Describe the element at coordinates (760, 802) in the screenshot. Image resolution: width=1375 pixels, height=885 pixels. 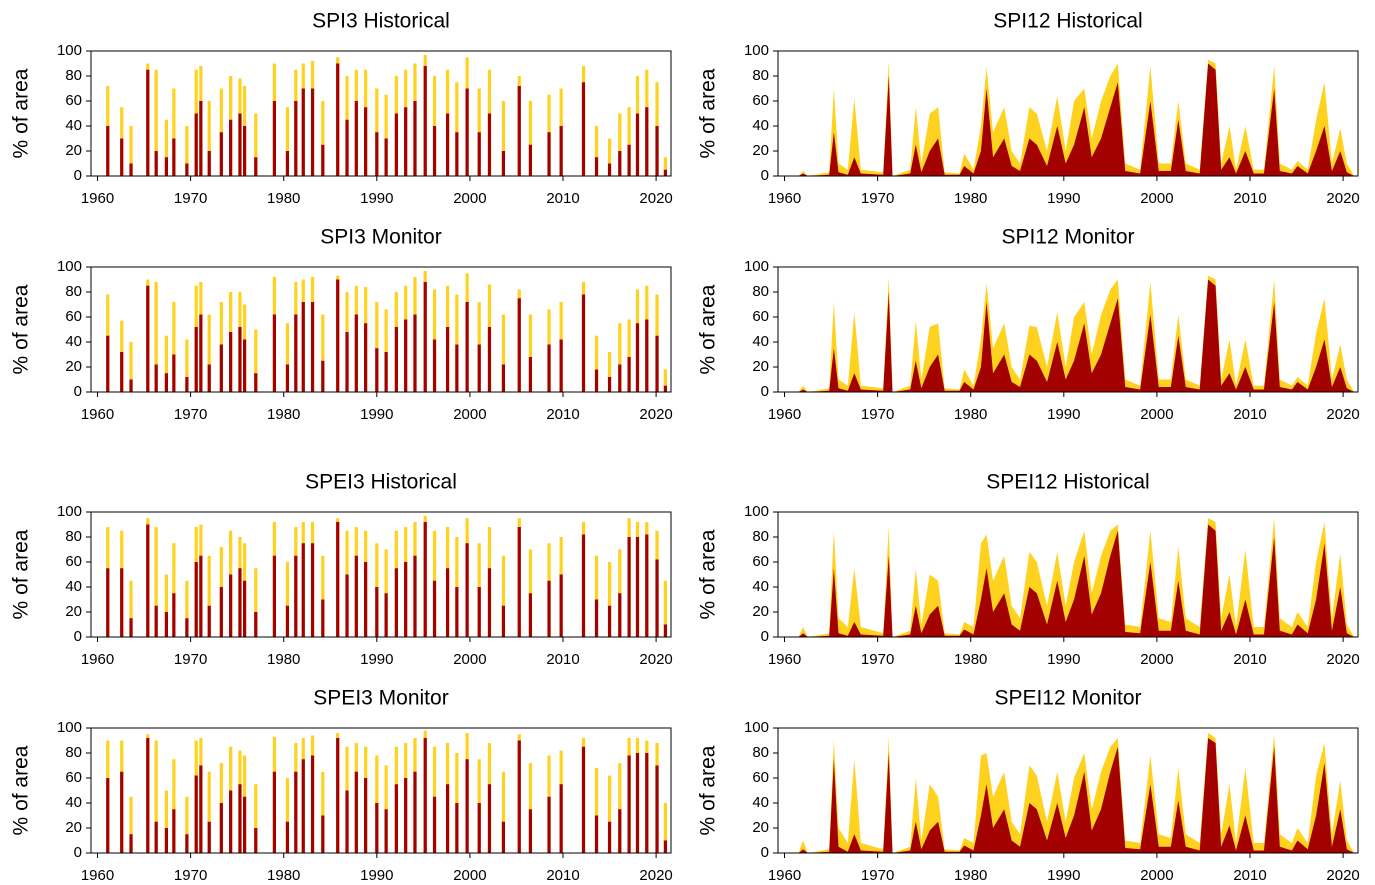
I see `y-tick-label: 40` at that location.